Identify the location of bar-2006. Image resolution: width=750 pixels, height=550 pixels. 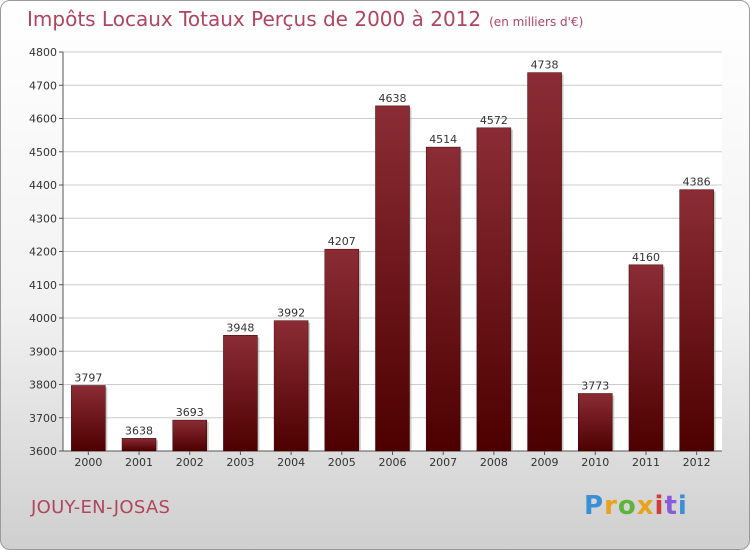
(392, 278).